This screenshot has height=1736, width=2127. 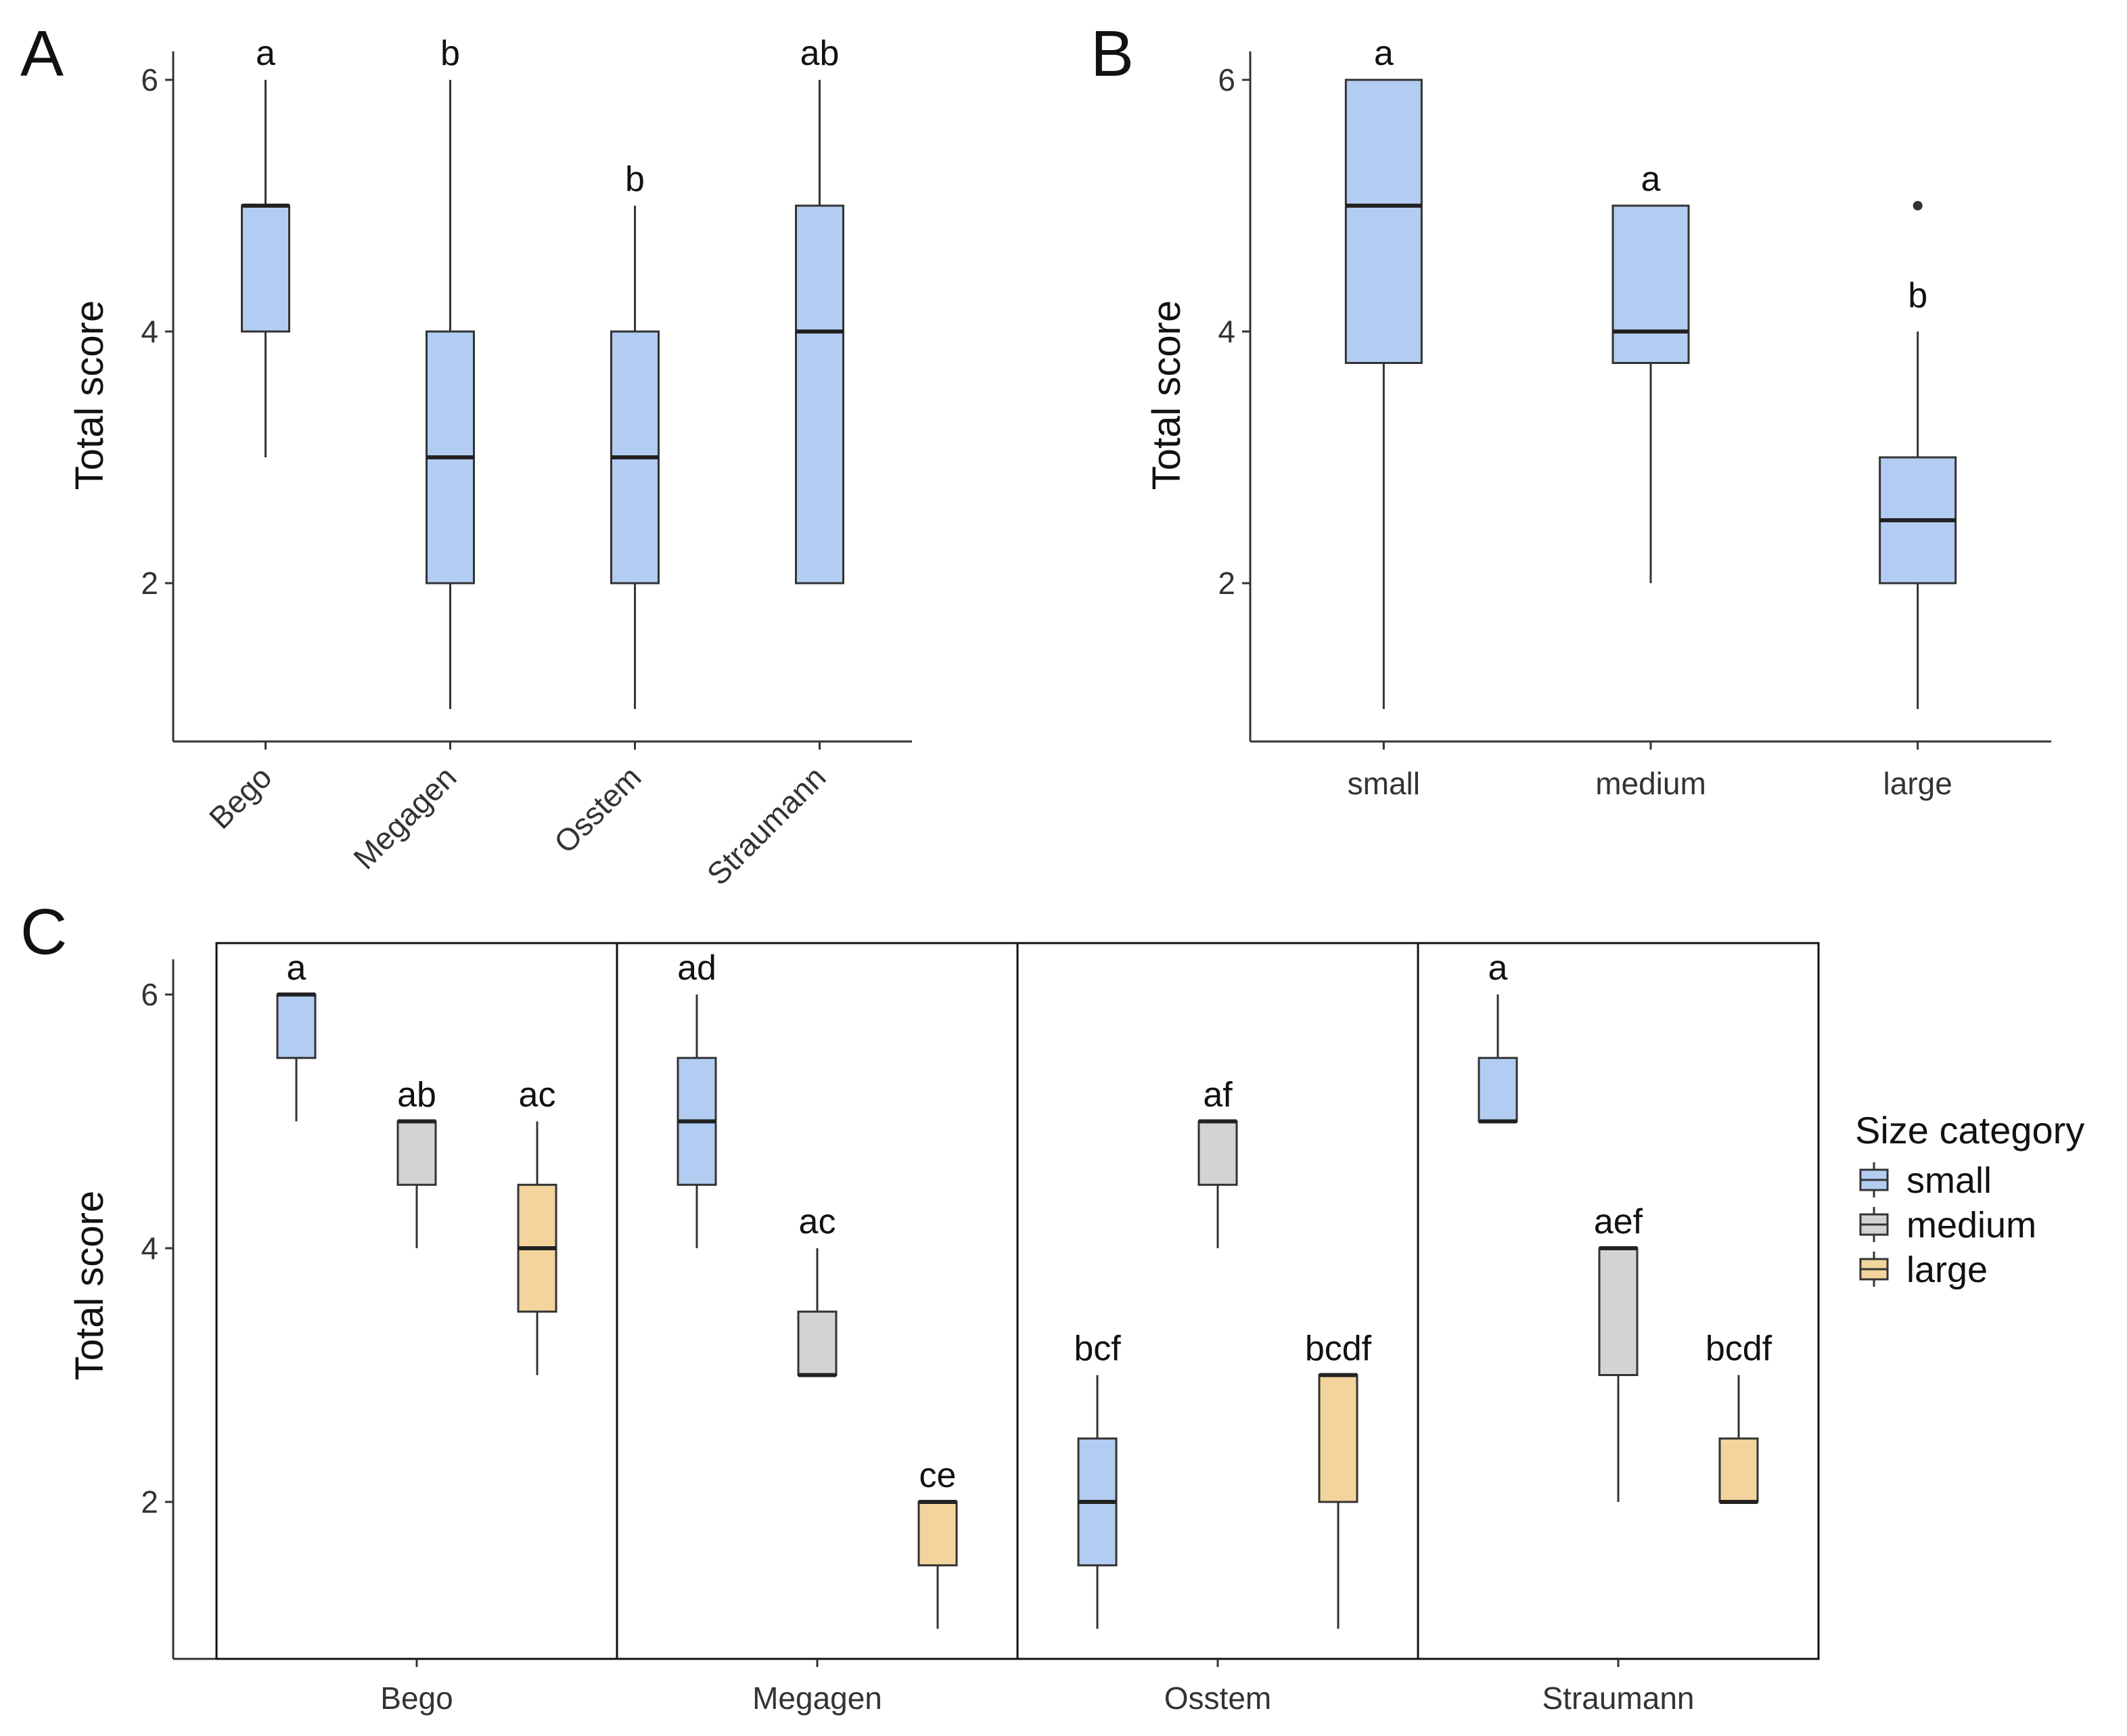 I want to click on panel-a-bego-box, so click(x=265, y=268).